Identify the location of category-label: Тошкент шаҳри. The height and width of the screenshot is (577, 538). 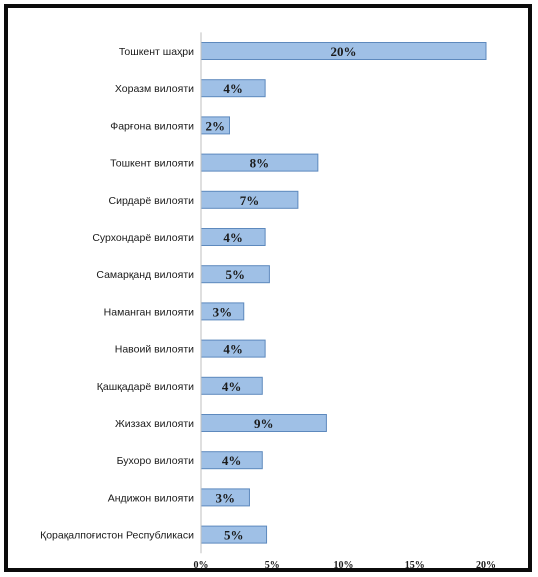
(156, 52).